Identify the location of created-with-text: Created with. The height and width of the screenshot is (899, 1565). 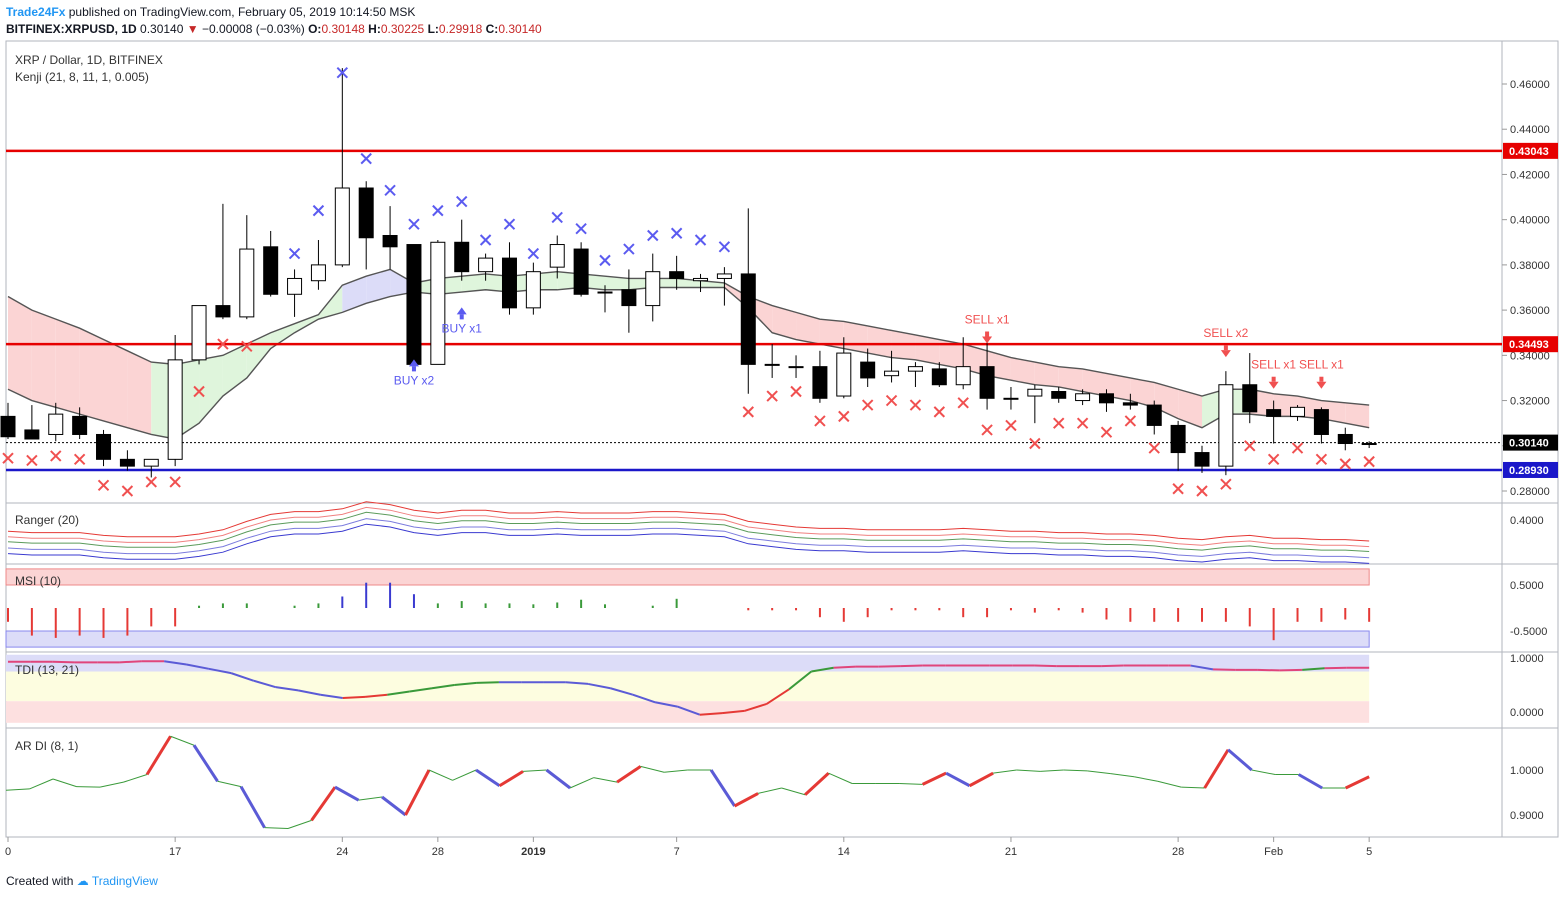
(40, 881).